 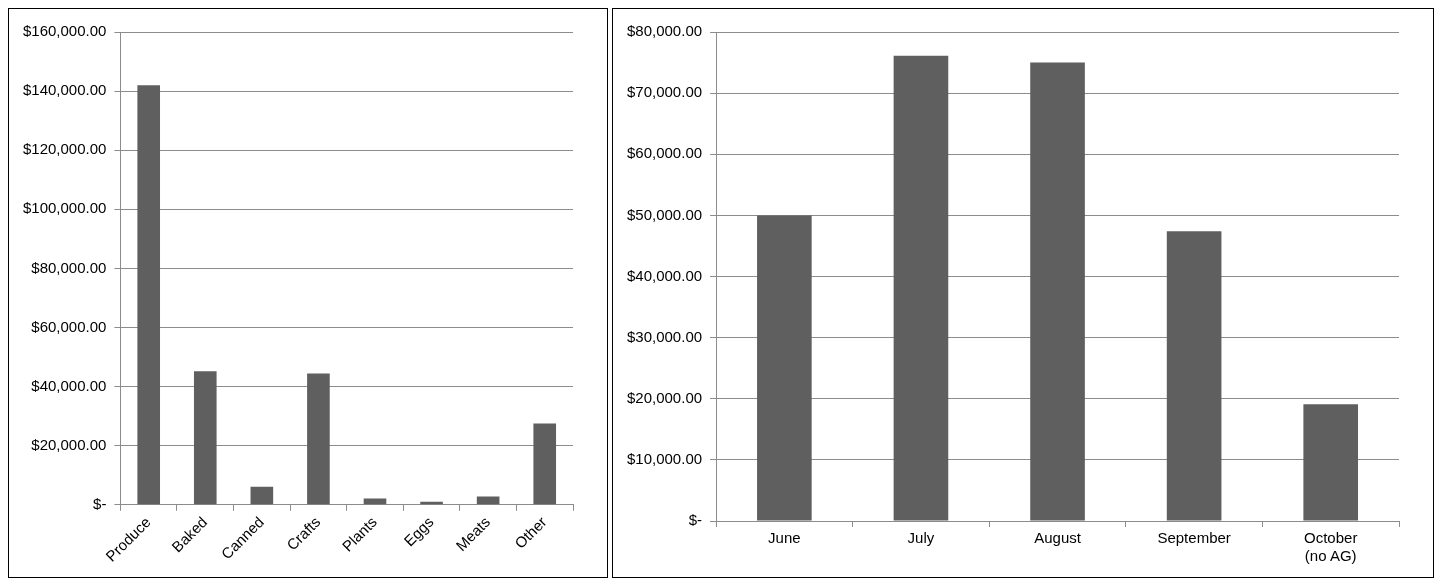 What do you see at coordinates (64, 208) in the screenshot?
I see `y-tick-label: $100,000.00` at bounding box center [64, 208].